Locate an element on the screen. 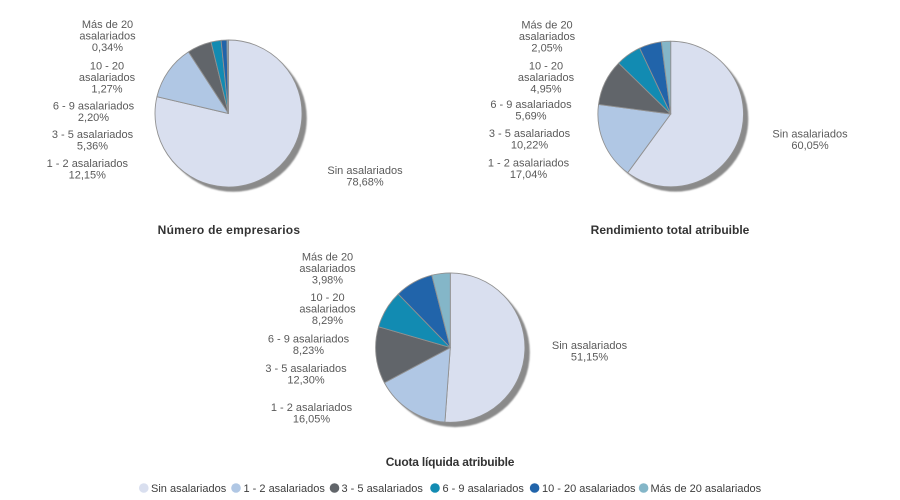 The height and width of the screenshot is (500, 900). svg-text: 51,15% is located at coordinates (590, 358).